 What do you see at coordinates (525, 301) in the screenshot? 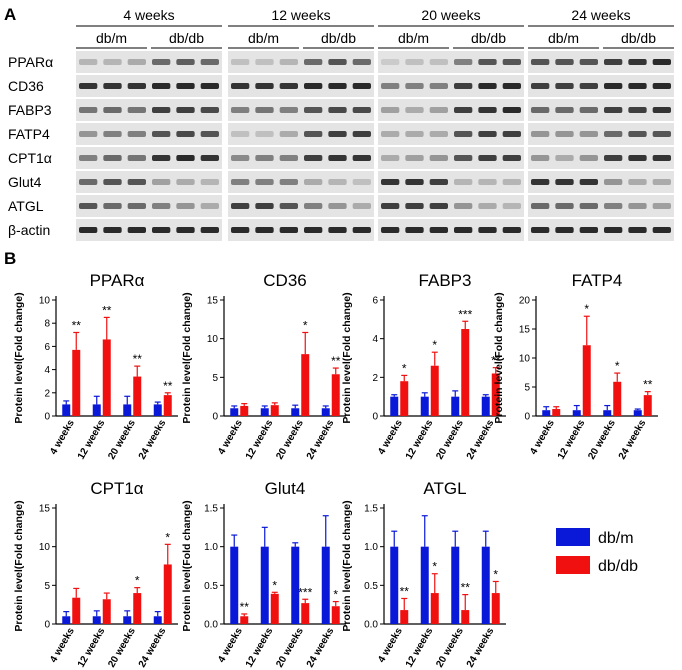
I see `y-tick-label: 20` at bounding box center [525, 301].